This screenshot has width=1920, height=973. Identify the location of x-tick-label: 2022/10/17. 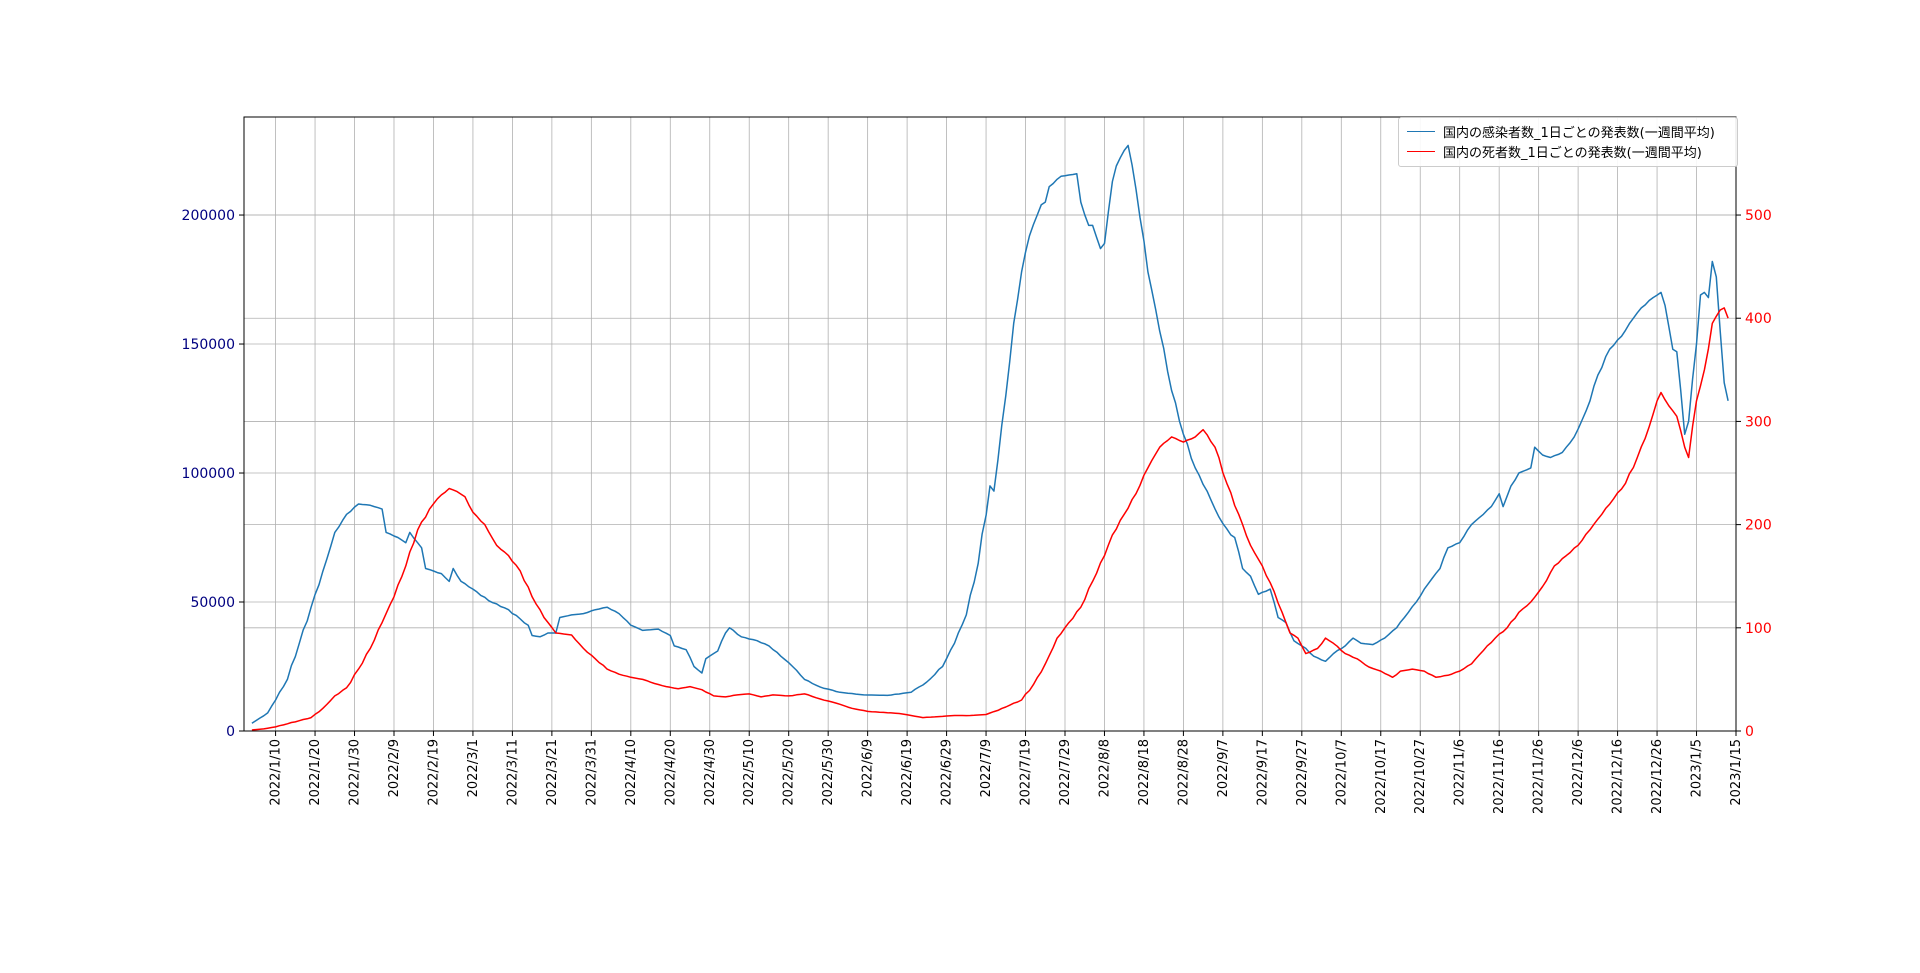
(1381, 776).